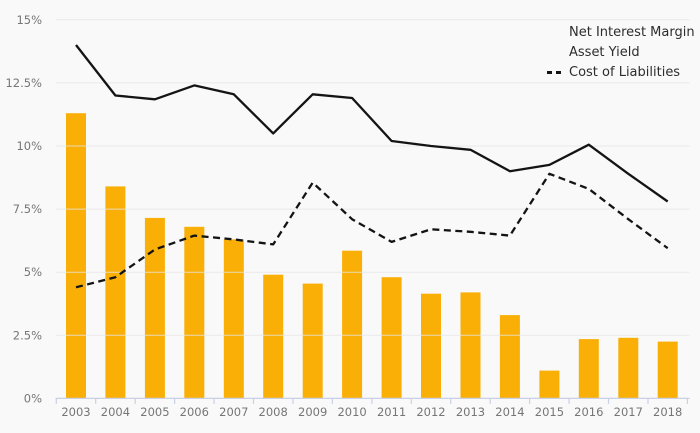  I want to click on legend-label: Asset Yield, so click(604, 52).